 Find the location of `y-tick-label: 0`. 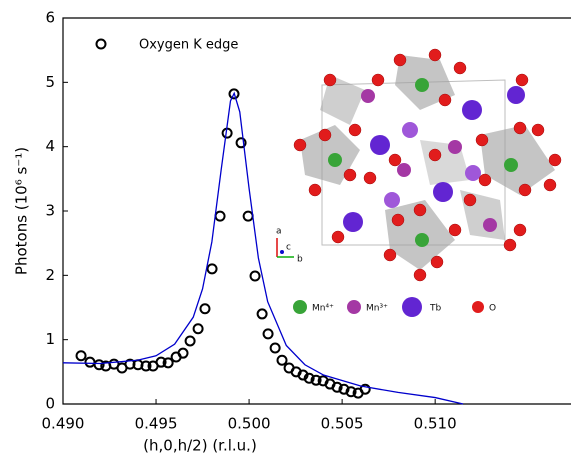

y-tick-label: 0 is located at coordinates (50, 404).